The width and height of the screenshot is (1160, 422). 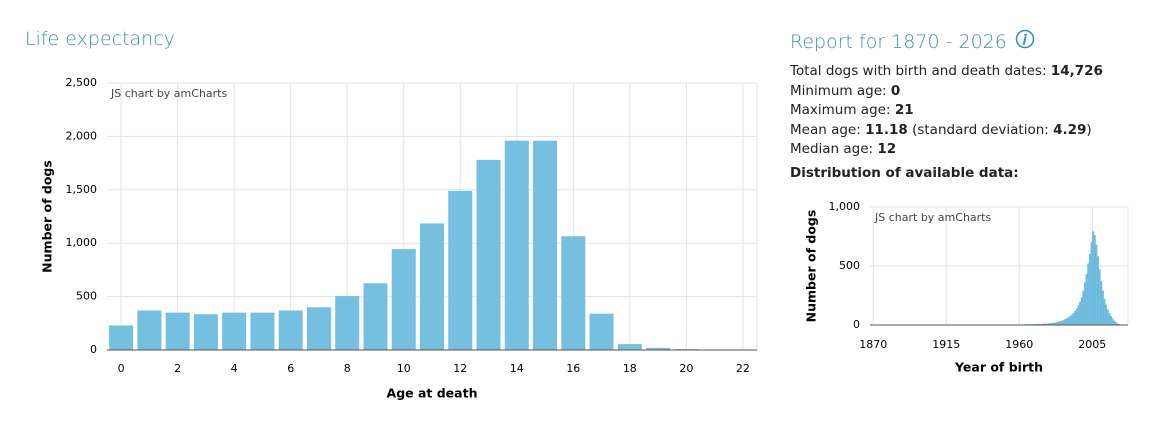 What do you see at coordinates (904, 172) in the screenshot?
I see `chart-title: Distribution of available data:` at bounding box center [904, 172].